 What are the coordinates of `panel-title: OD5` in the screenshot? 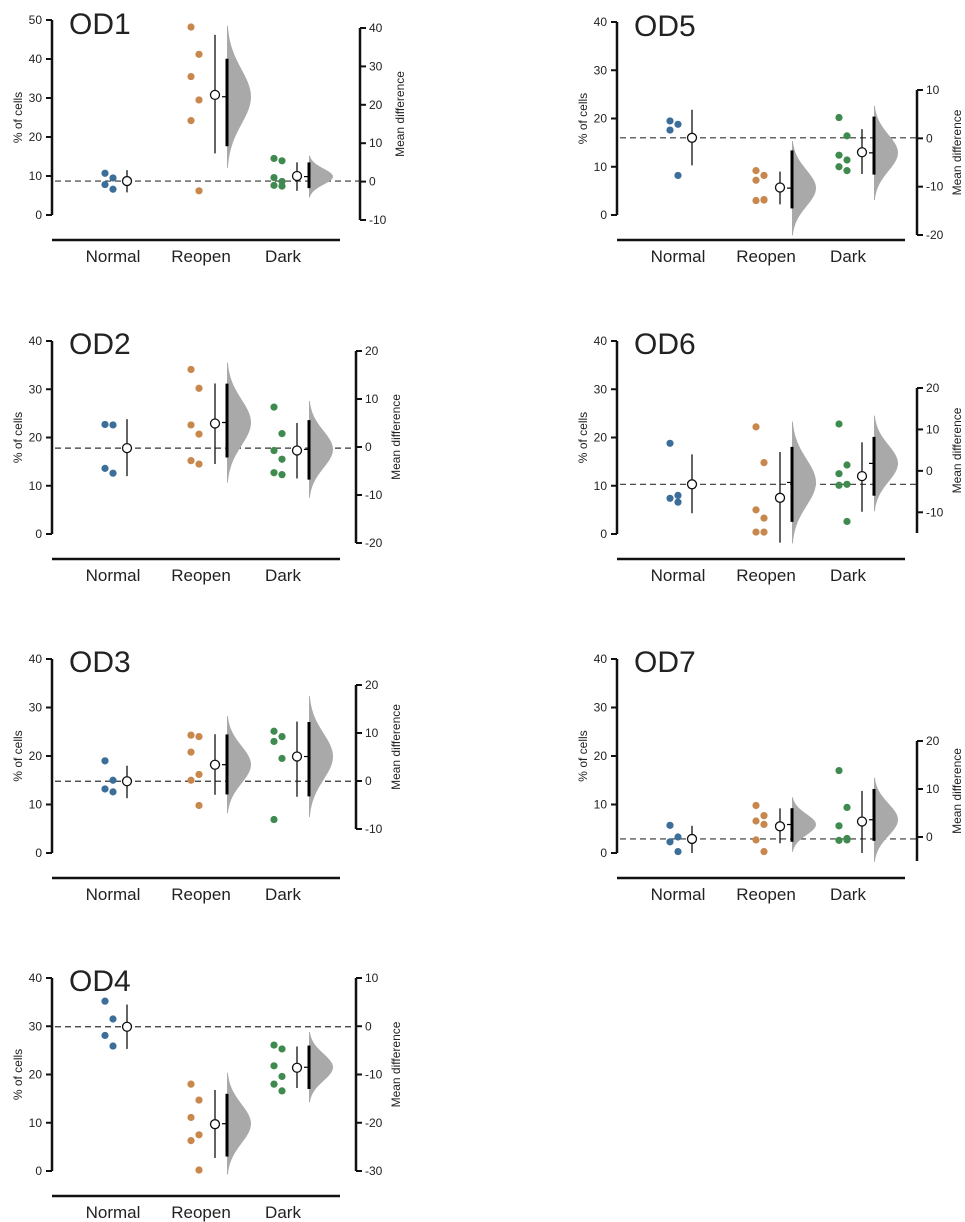 It's located at (665, 26).